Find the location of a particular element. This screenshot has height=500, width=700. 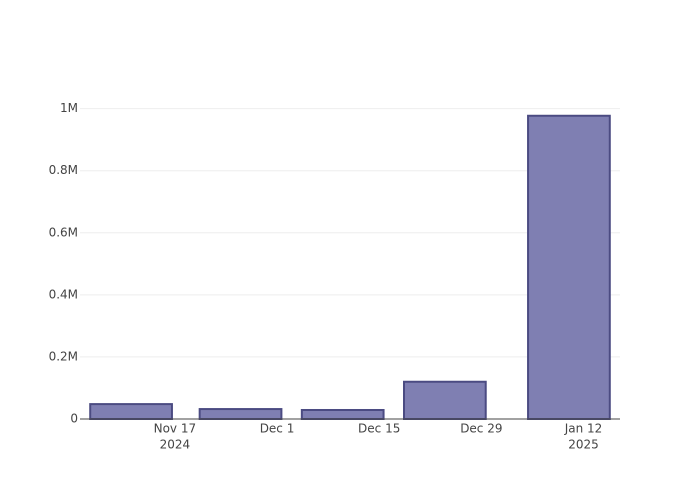

x-tick-label: Dec 29 is located at coordinates (481, 429).